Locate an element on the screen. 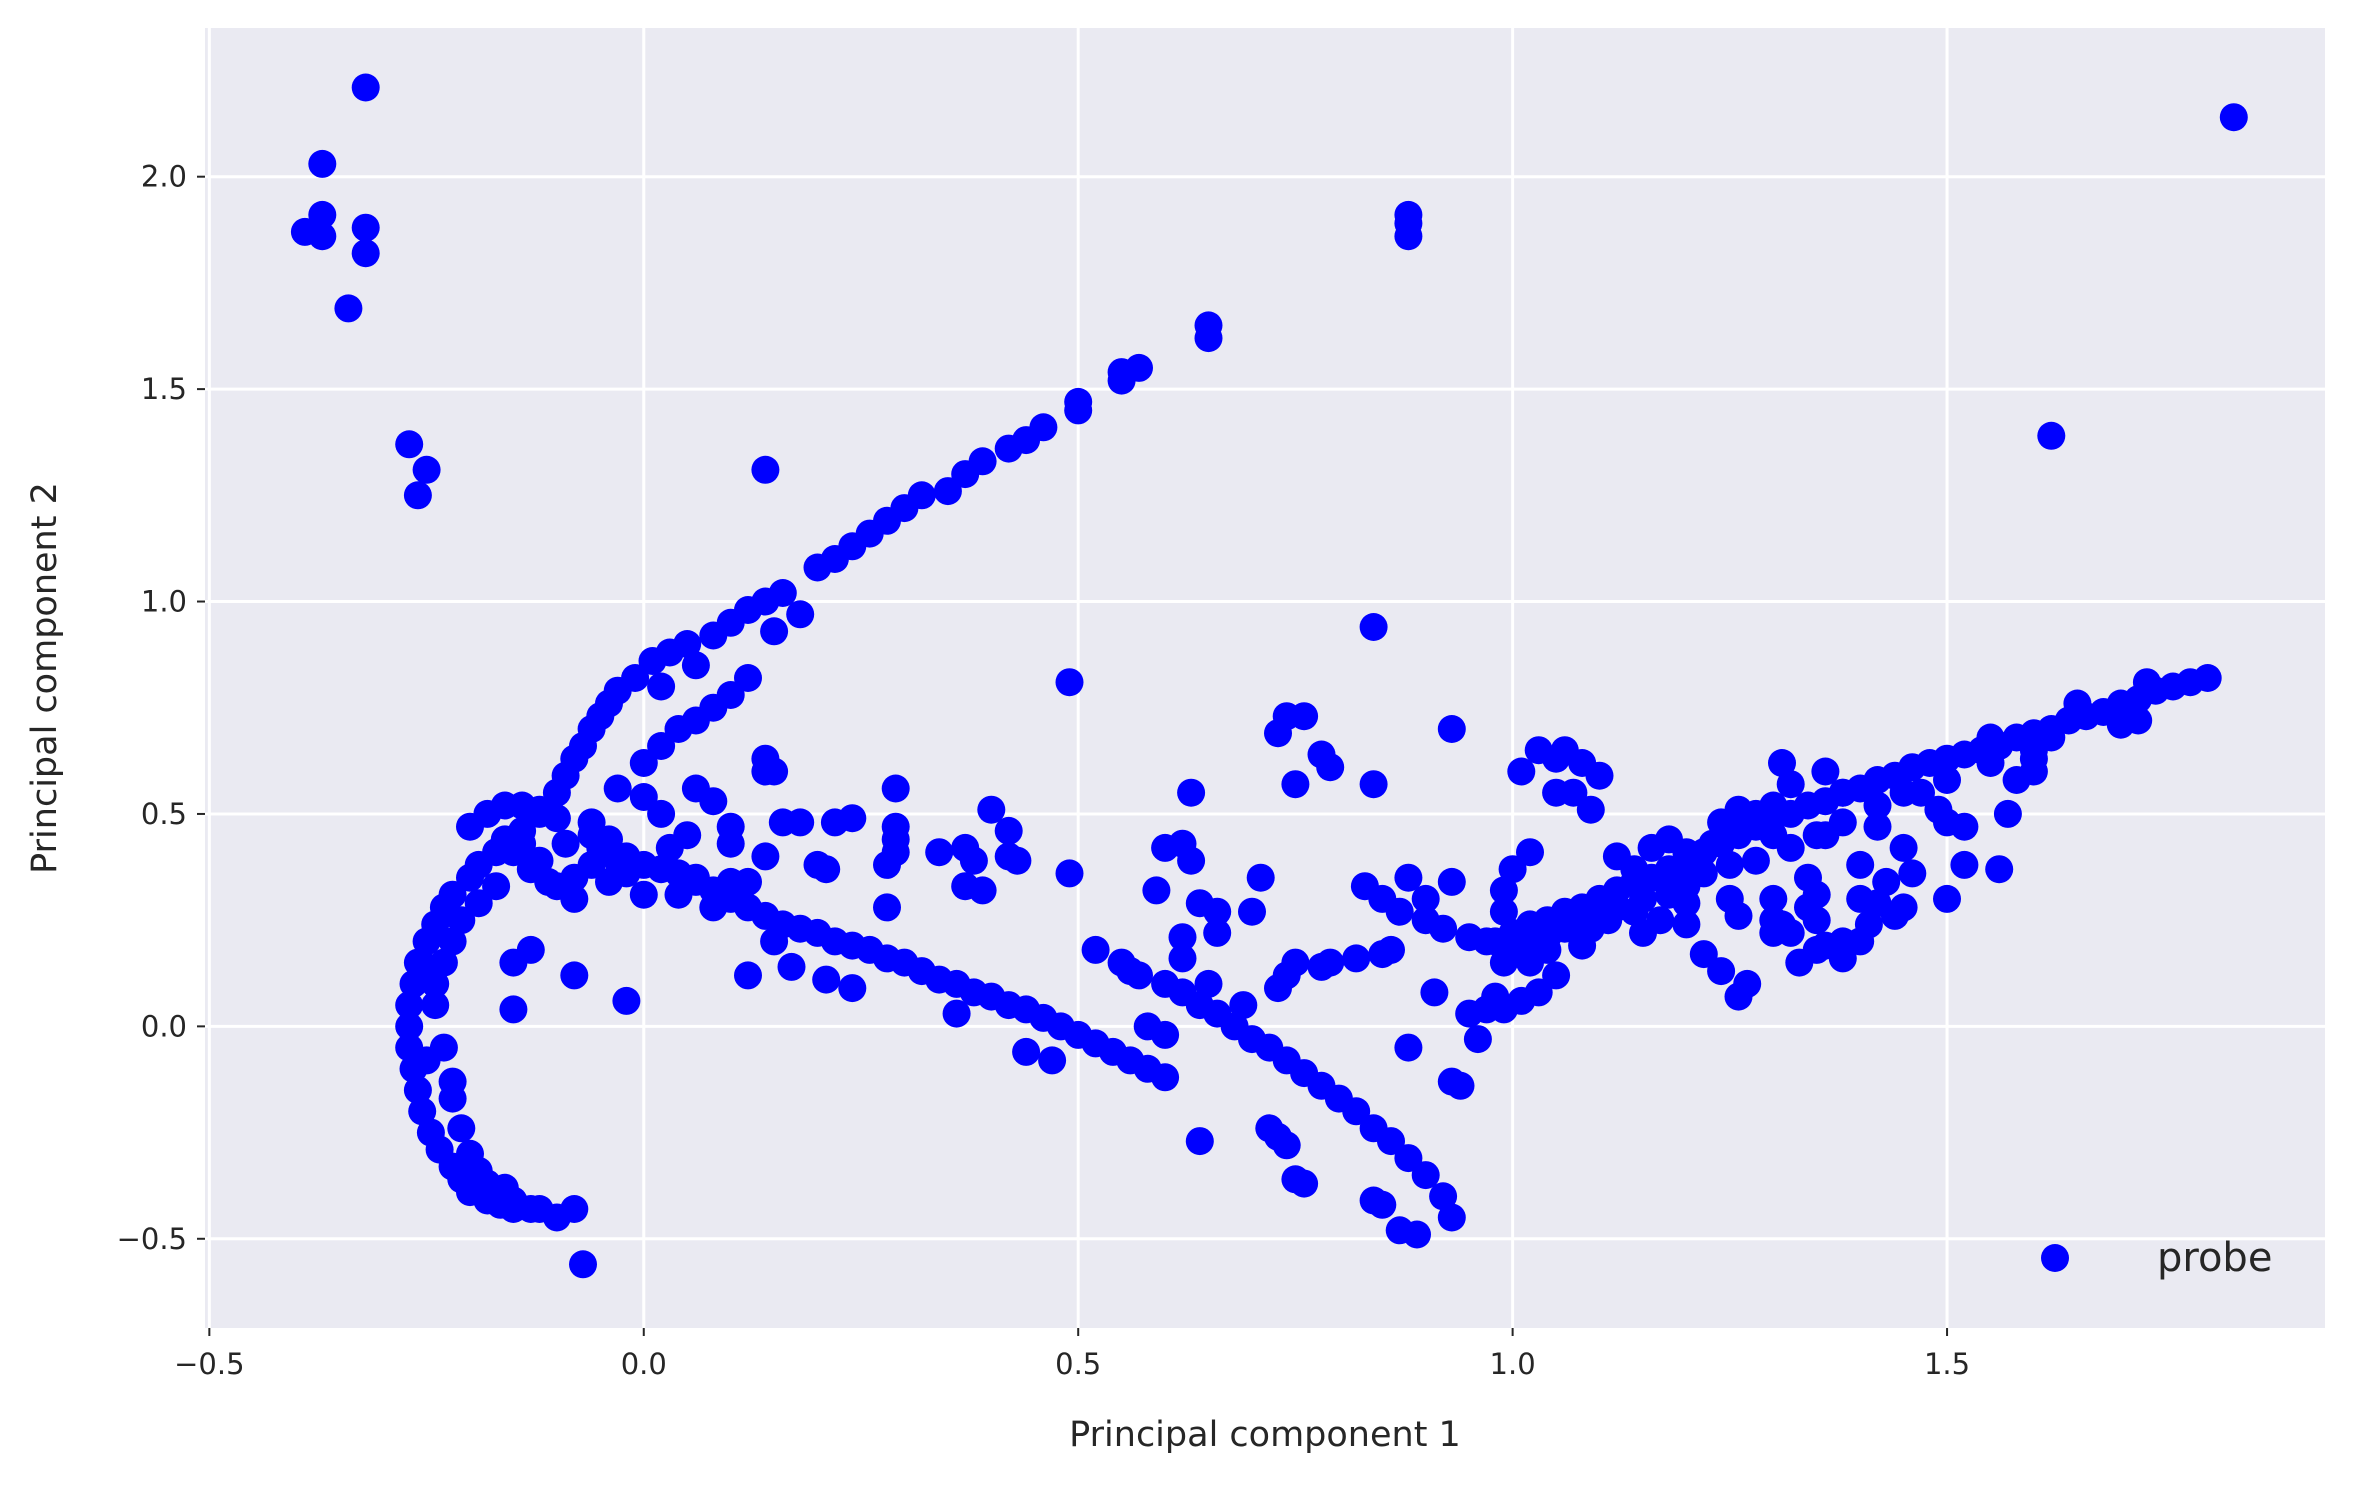  y-tick-label: 1.5 is located at coordinates (164, 389).